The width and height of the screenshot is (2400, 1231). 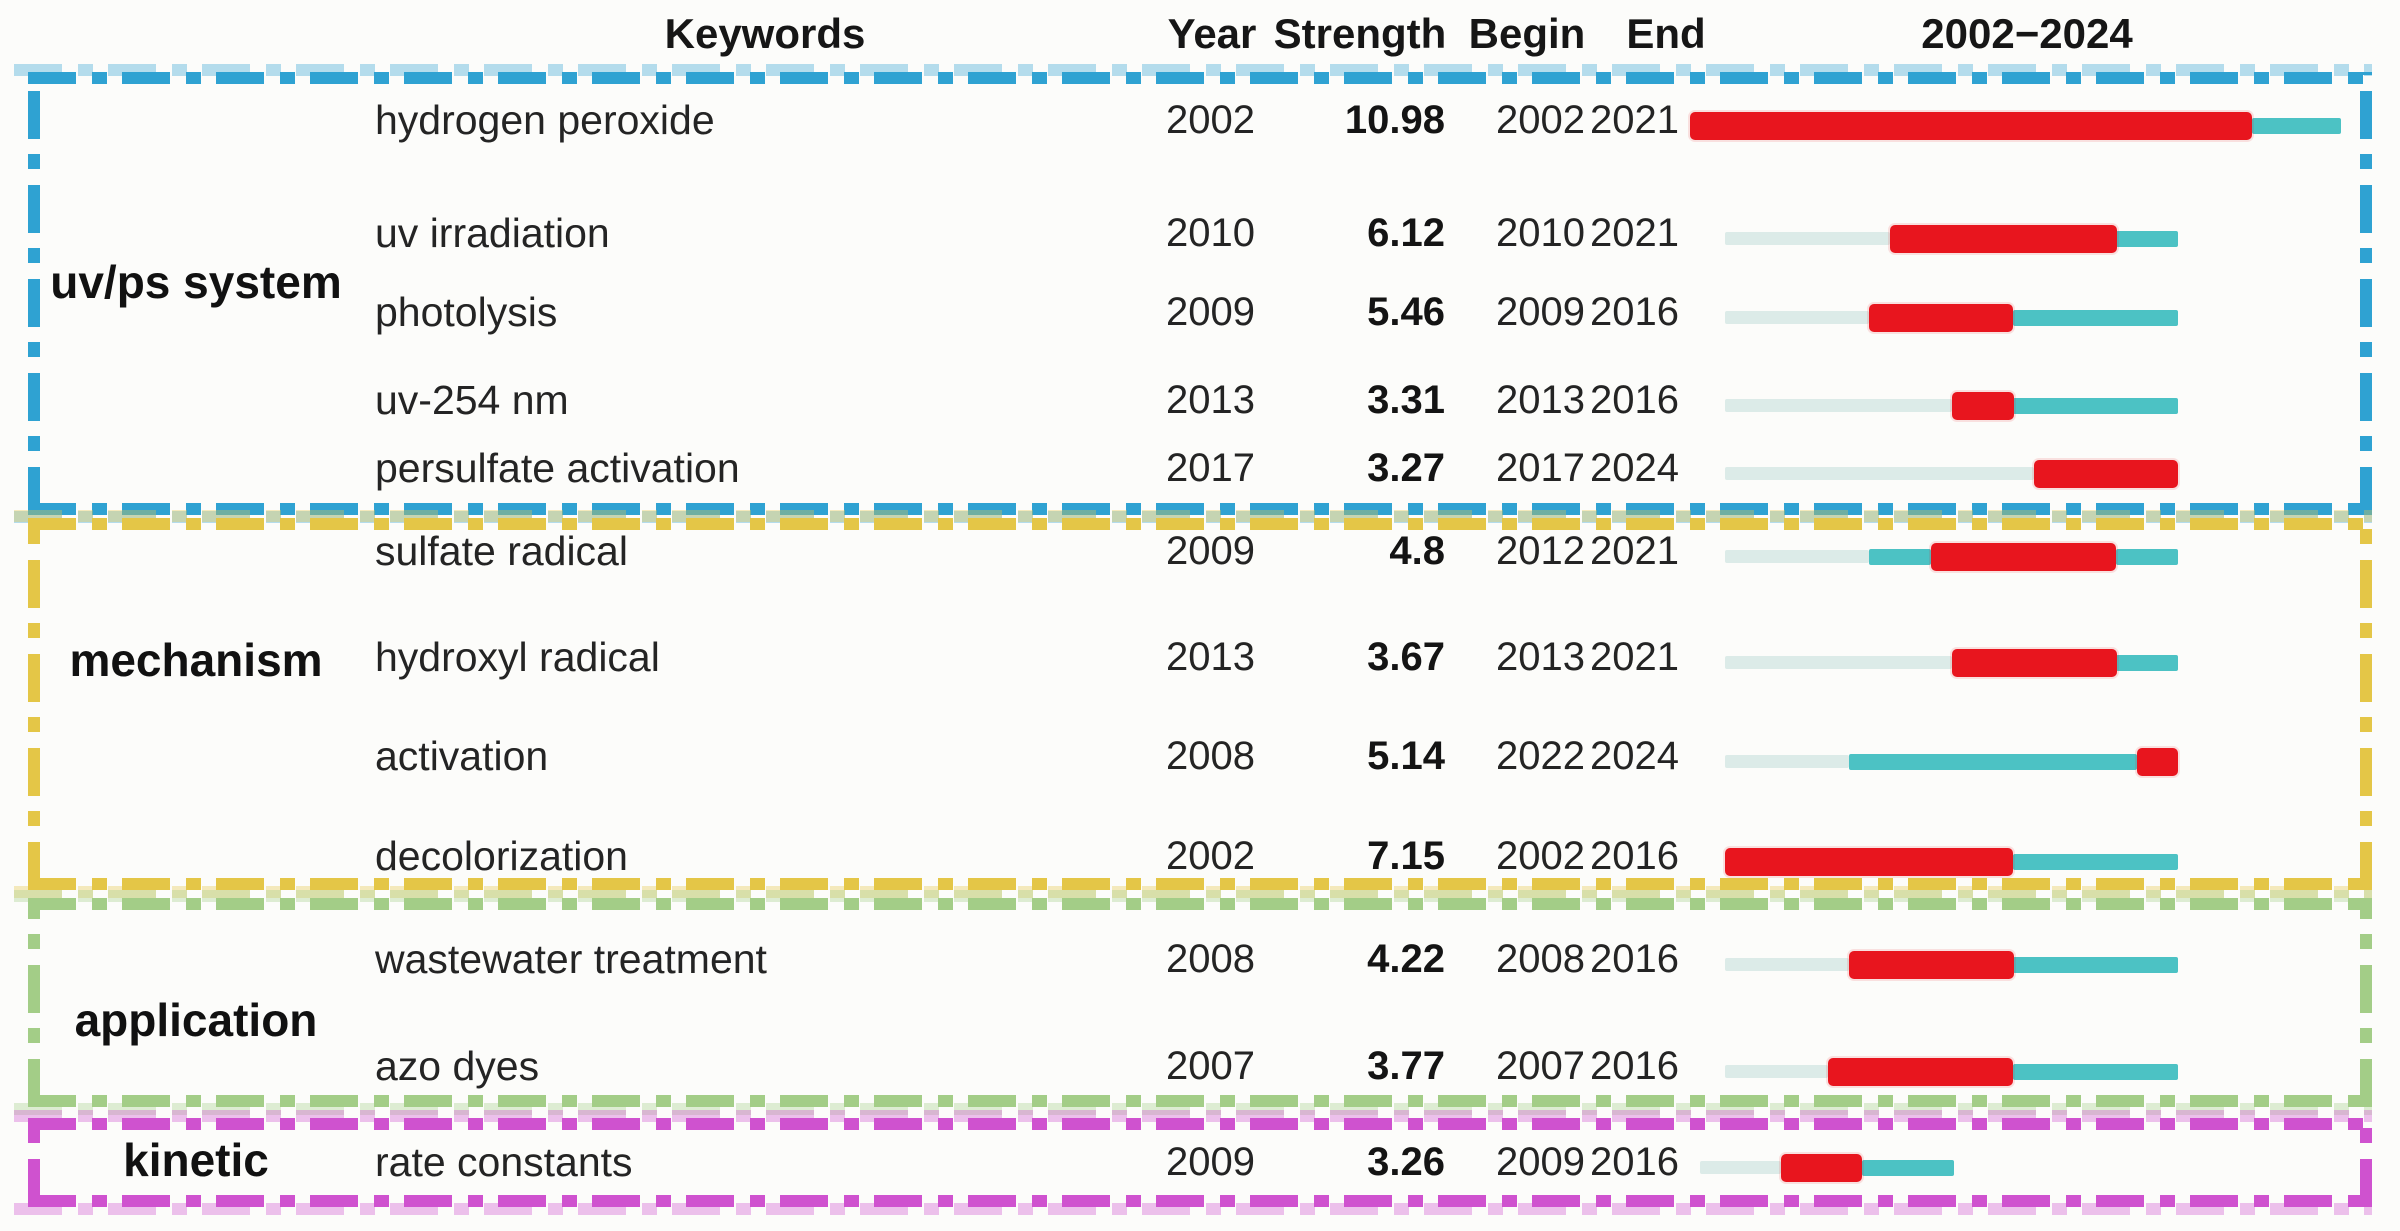 I want to click on strength-value: 7.15, so click(x=1406, y=856).